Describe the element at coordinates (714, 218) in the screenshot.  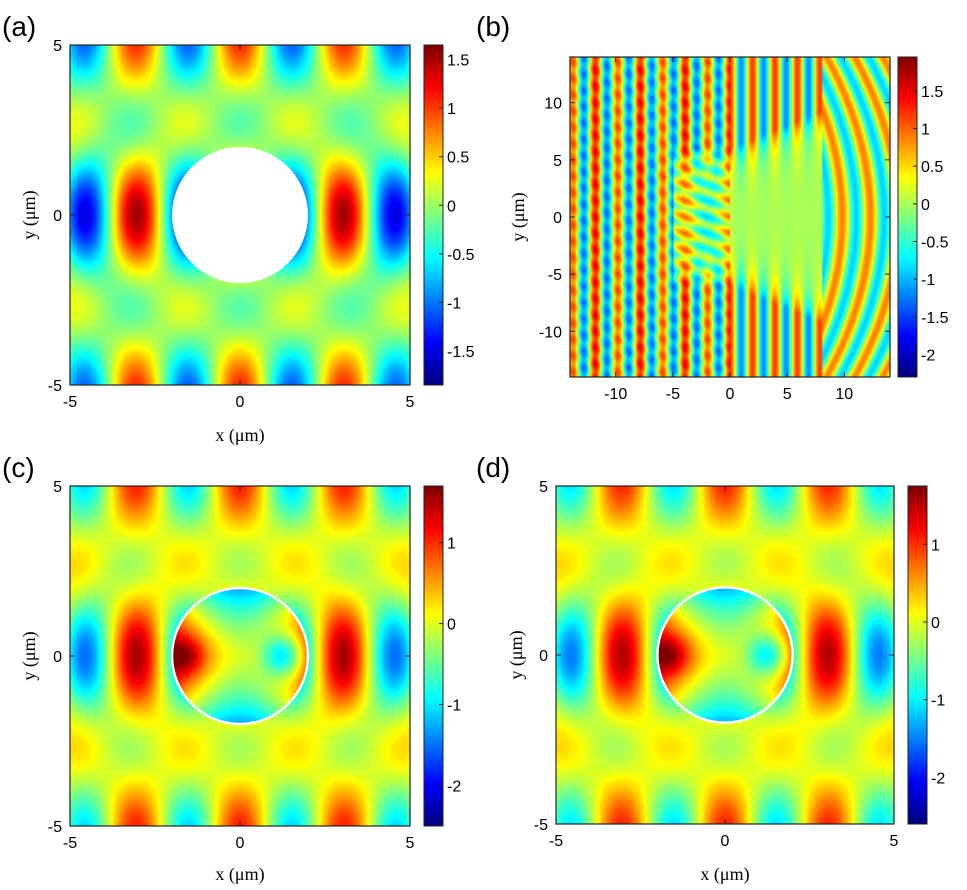
I see `y-ticks-b: -10 -5 0 5 10` at that location.